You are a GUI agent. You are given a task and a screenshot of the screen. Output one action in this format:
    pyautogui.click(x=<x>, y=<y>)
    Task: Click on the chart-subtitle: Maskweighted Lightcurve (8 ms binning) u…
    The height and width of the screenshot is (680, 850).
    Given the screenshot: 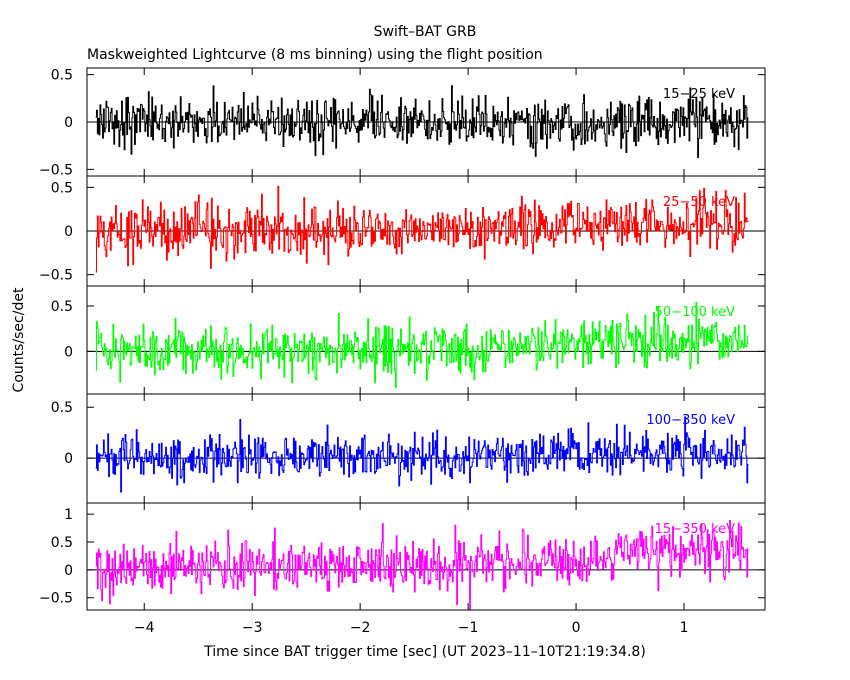 What is the action you would take?
    pyautogui.click(x=315, y=55)
    